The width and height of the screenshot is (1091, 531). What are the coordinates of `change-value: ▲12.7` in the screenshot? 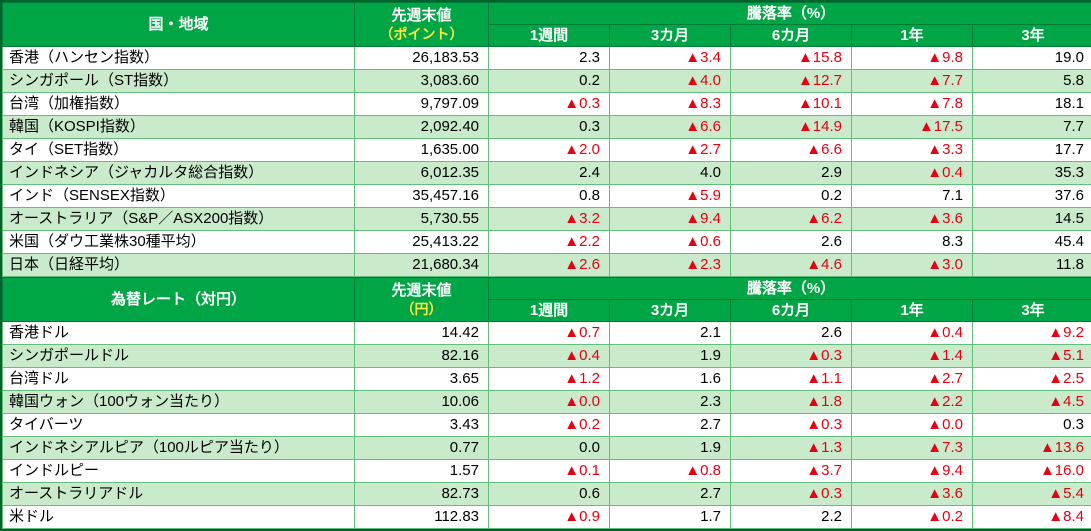 It's located at (791, 81).